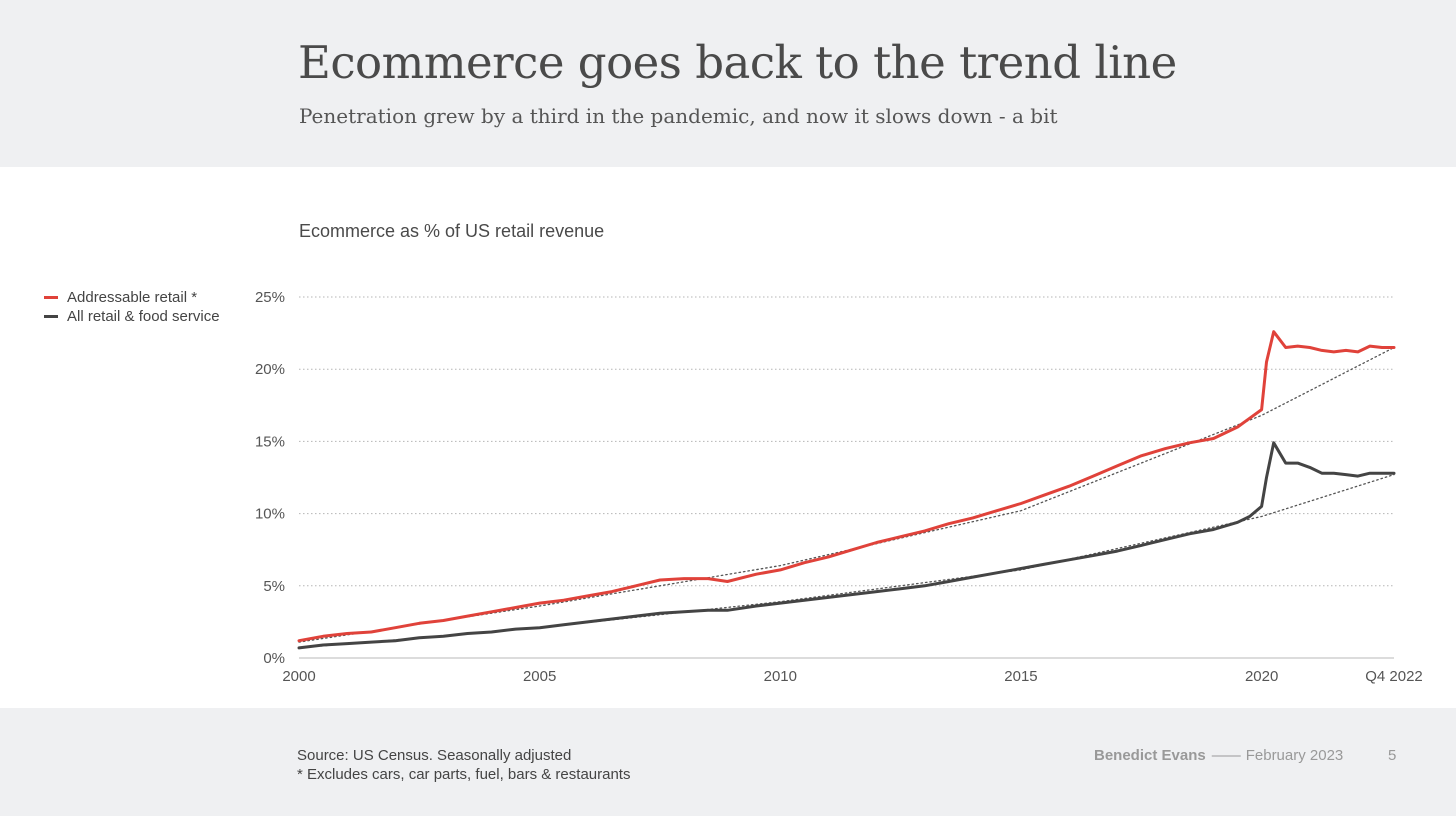  I want to click on page-number: 5, so click(1392, 755).